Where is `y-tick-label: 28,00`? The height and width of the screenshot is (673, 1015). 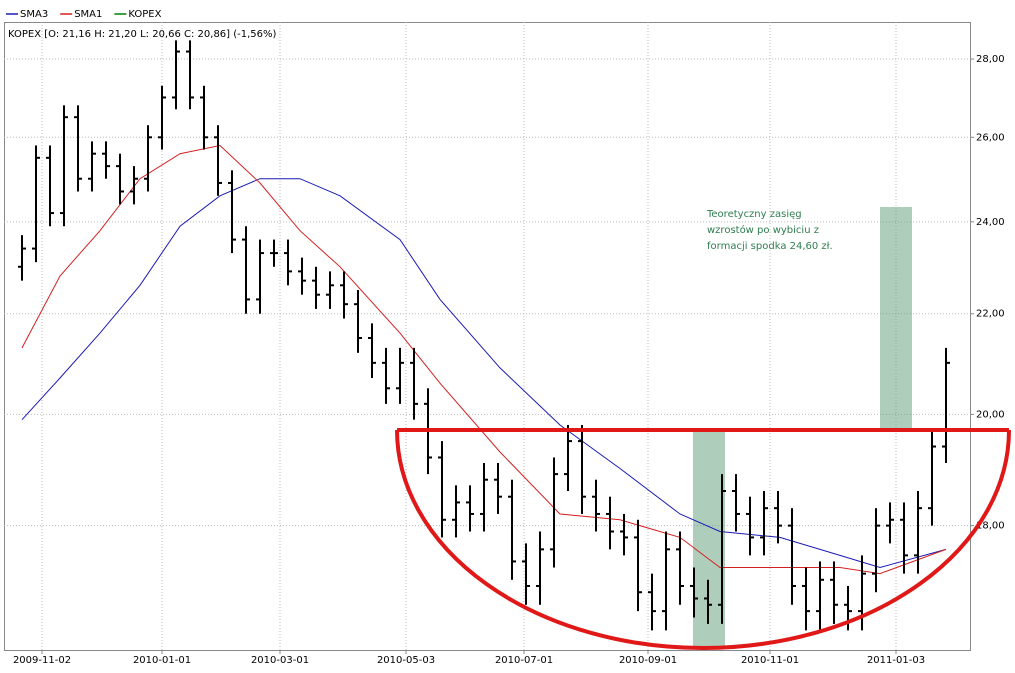
y-tick-label: 28,00 is located at coordinates (990, 59).